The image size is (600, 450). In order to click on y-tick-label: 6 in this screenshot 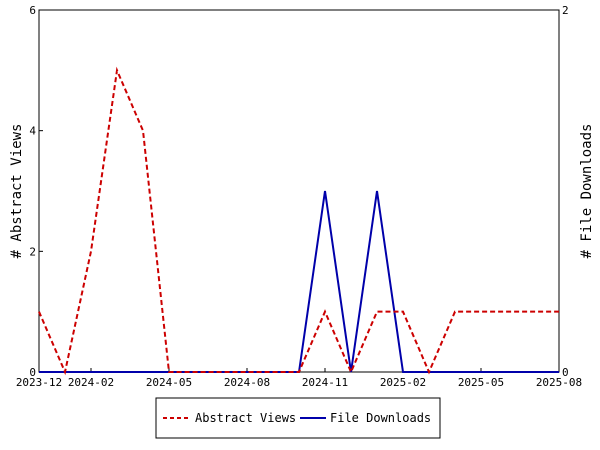, I will do `click(32, 10)`.